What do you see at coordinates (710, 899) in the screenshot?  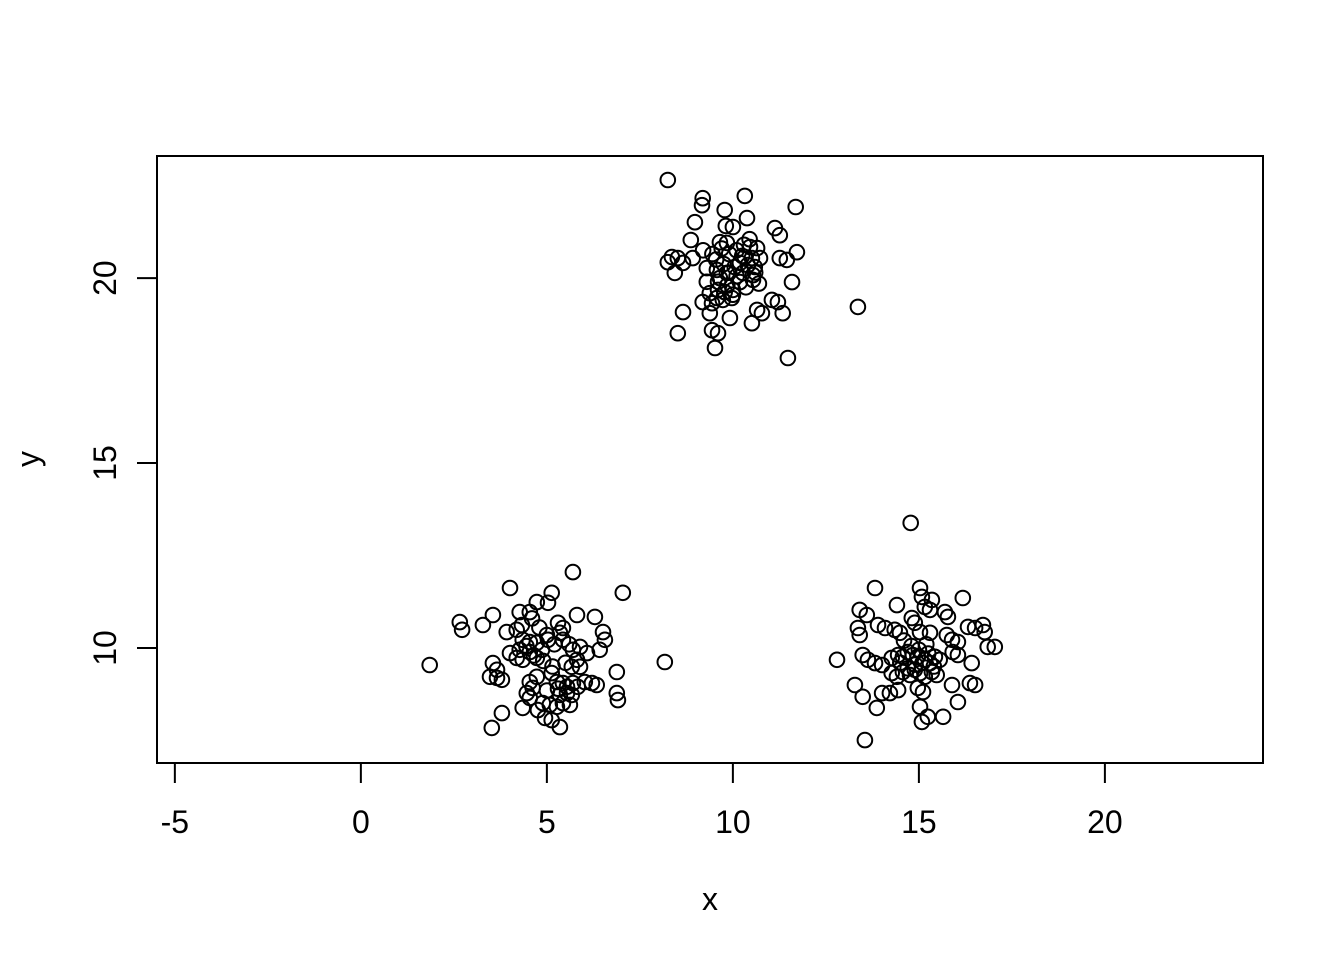 I see `x-axis-title: x` at bounding box center [710, 899].